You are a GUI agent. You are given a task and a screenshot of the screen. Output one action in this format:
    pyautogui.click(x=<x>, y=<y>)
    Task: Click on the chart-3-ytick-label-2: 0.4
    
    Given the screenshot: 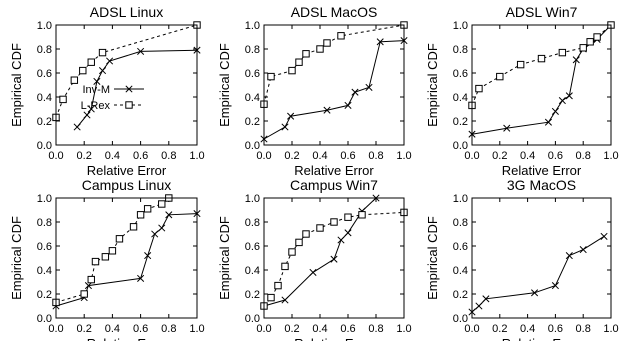 What is the action you would take?
    pyautogui.click(x=460, y=98)
    